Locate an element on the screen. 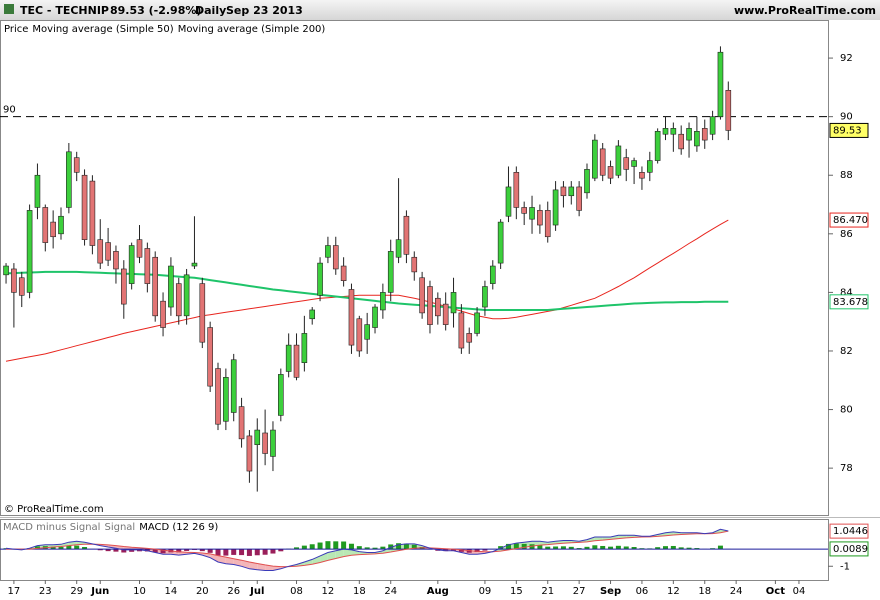 This screenshot has width=880, height=600. last-price-label: 89.53 is located at coordinates (847, 130).